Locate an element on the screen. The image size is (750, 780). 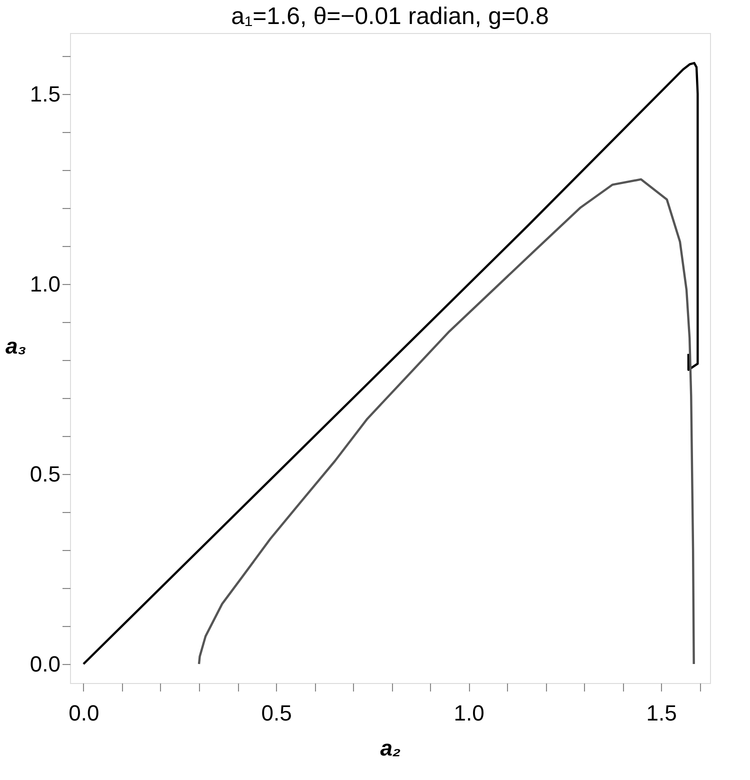
y-tick-label: 1.0 is located at coordinates (45, 283).